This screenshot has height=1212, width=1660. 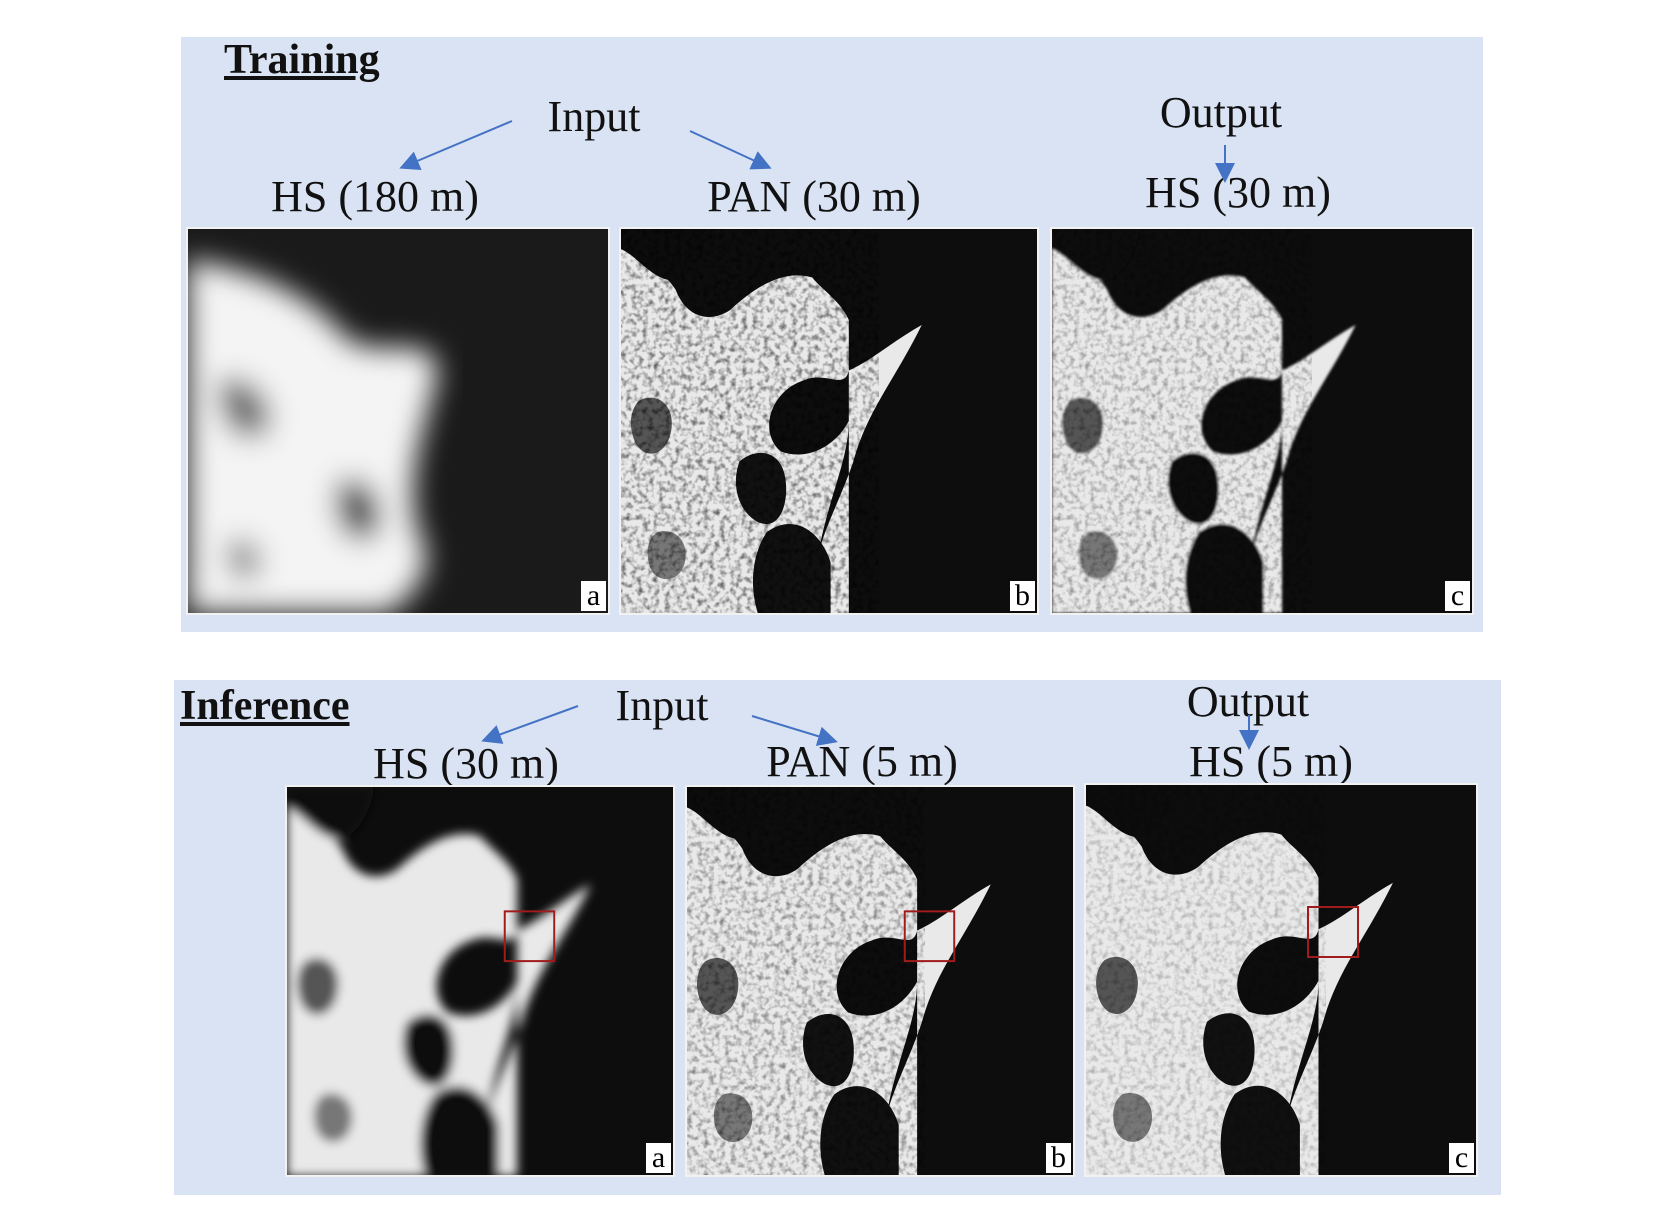 What do you see at coordinates (480, 981) in the screenshot?
I see `inference-image-a: a` at bounding box center [480, 981].